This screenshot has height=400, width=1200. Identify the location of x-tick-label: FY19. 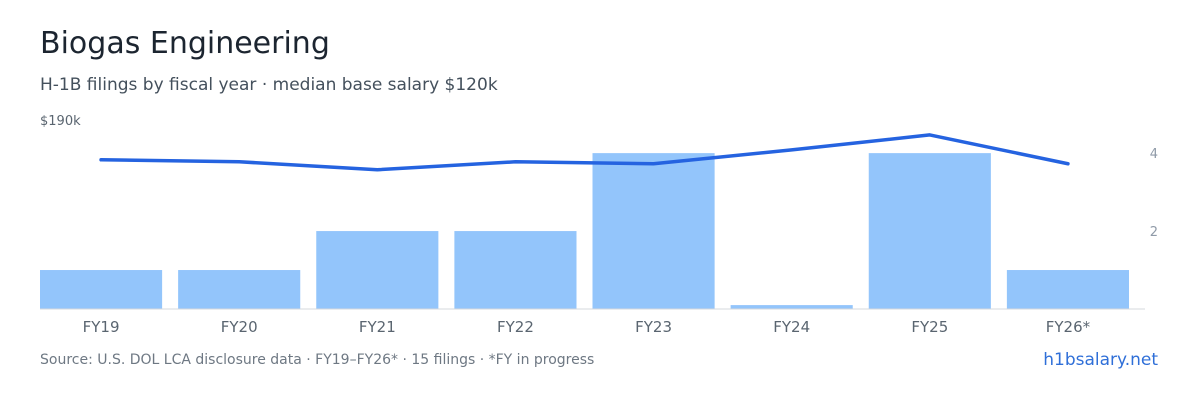
(101, 327).